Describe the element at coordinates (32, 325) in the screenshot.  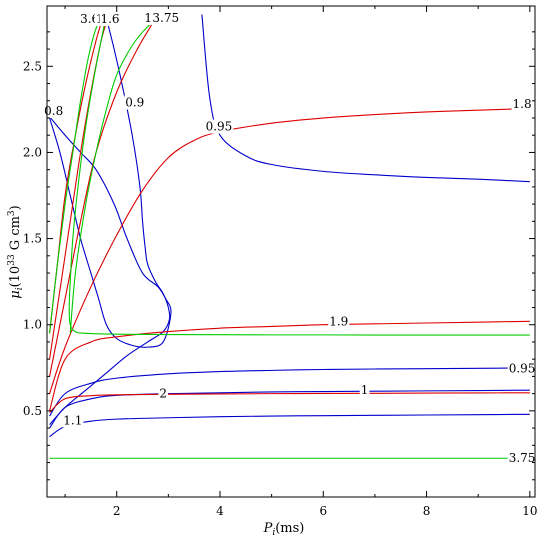
I see `y-tick-label-1: 1.0` at that location.